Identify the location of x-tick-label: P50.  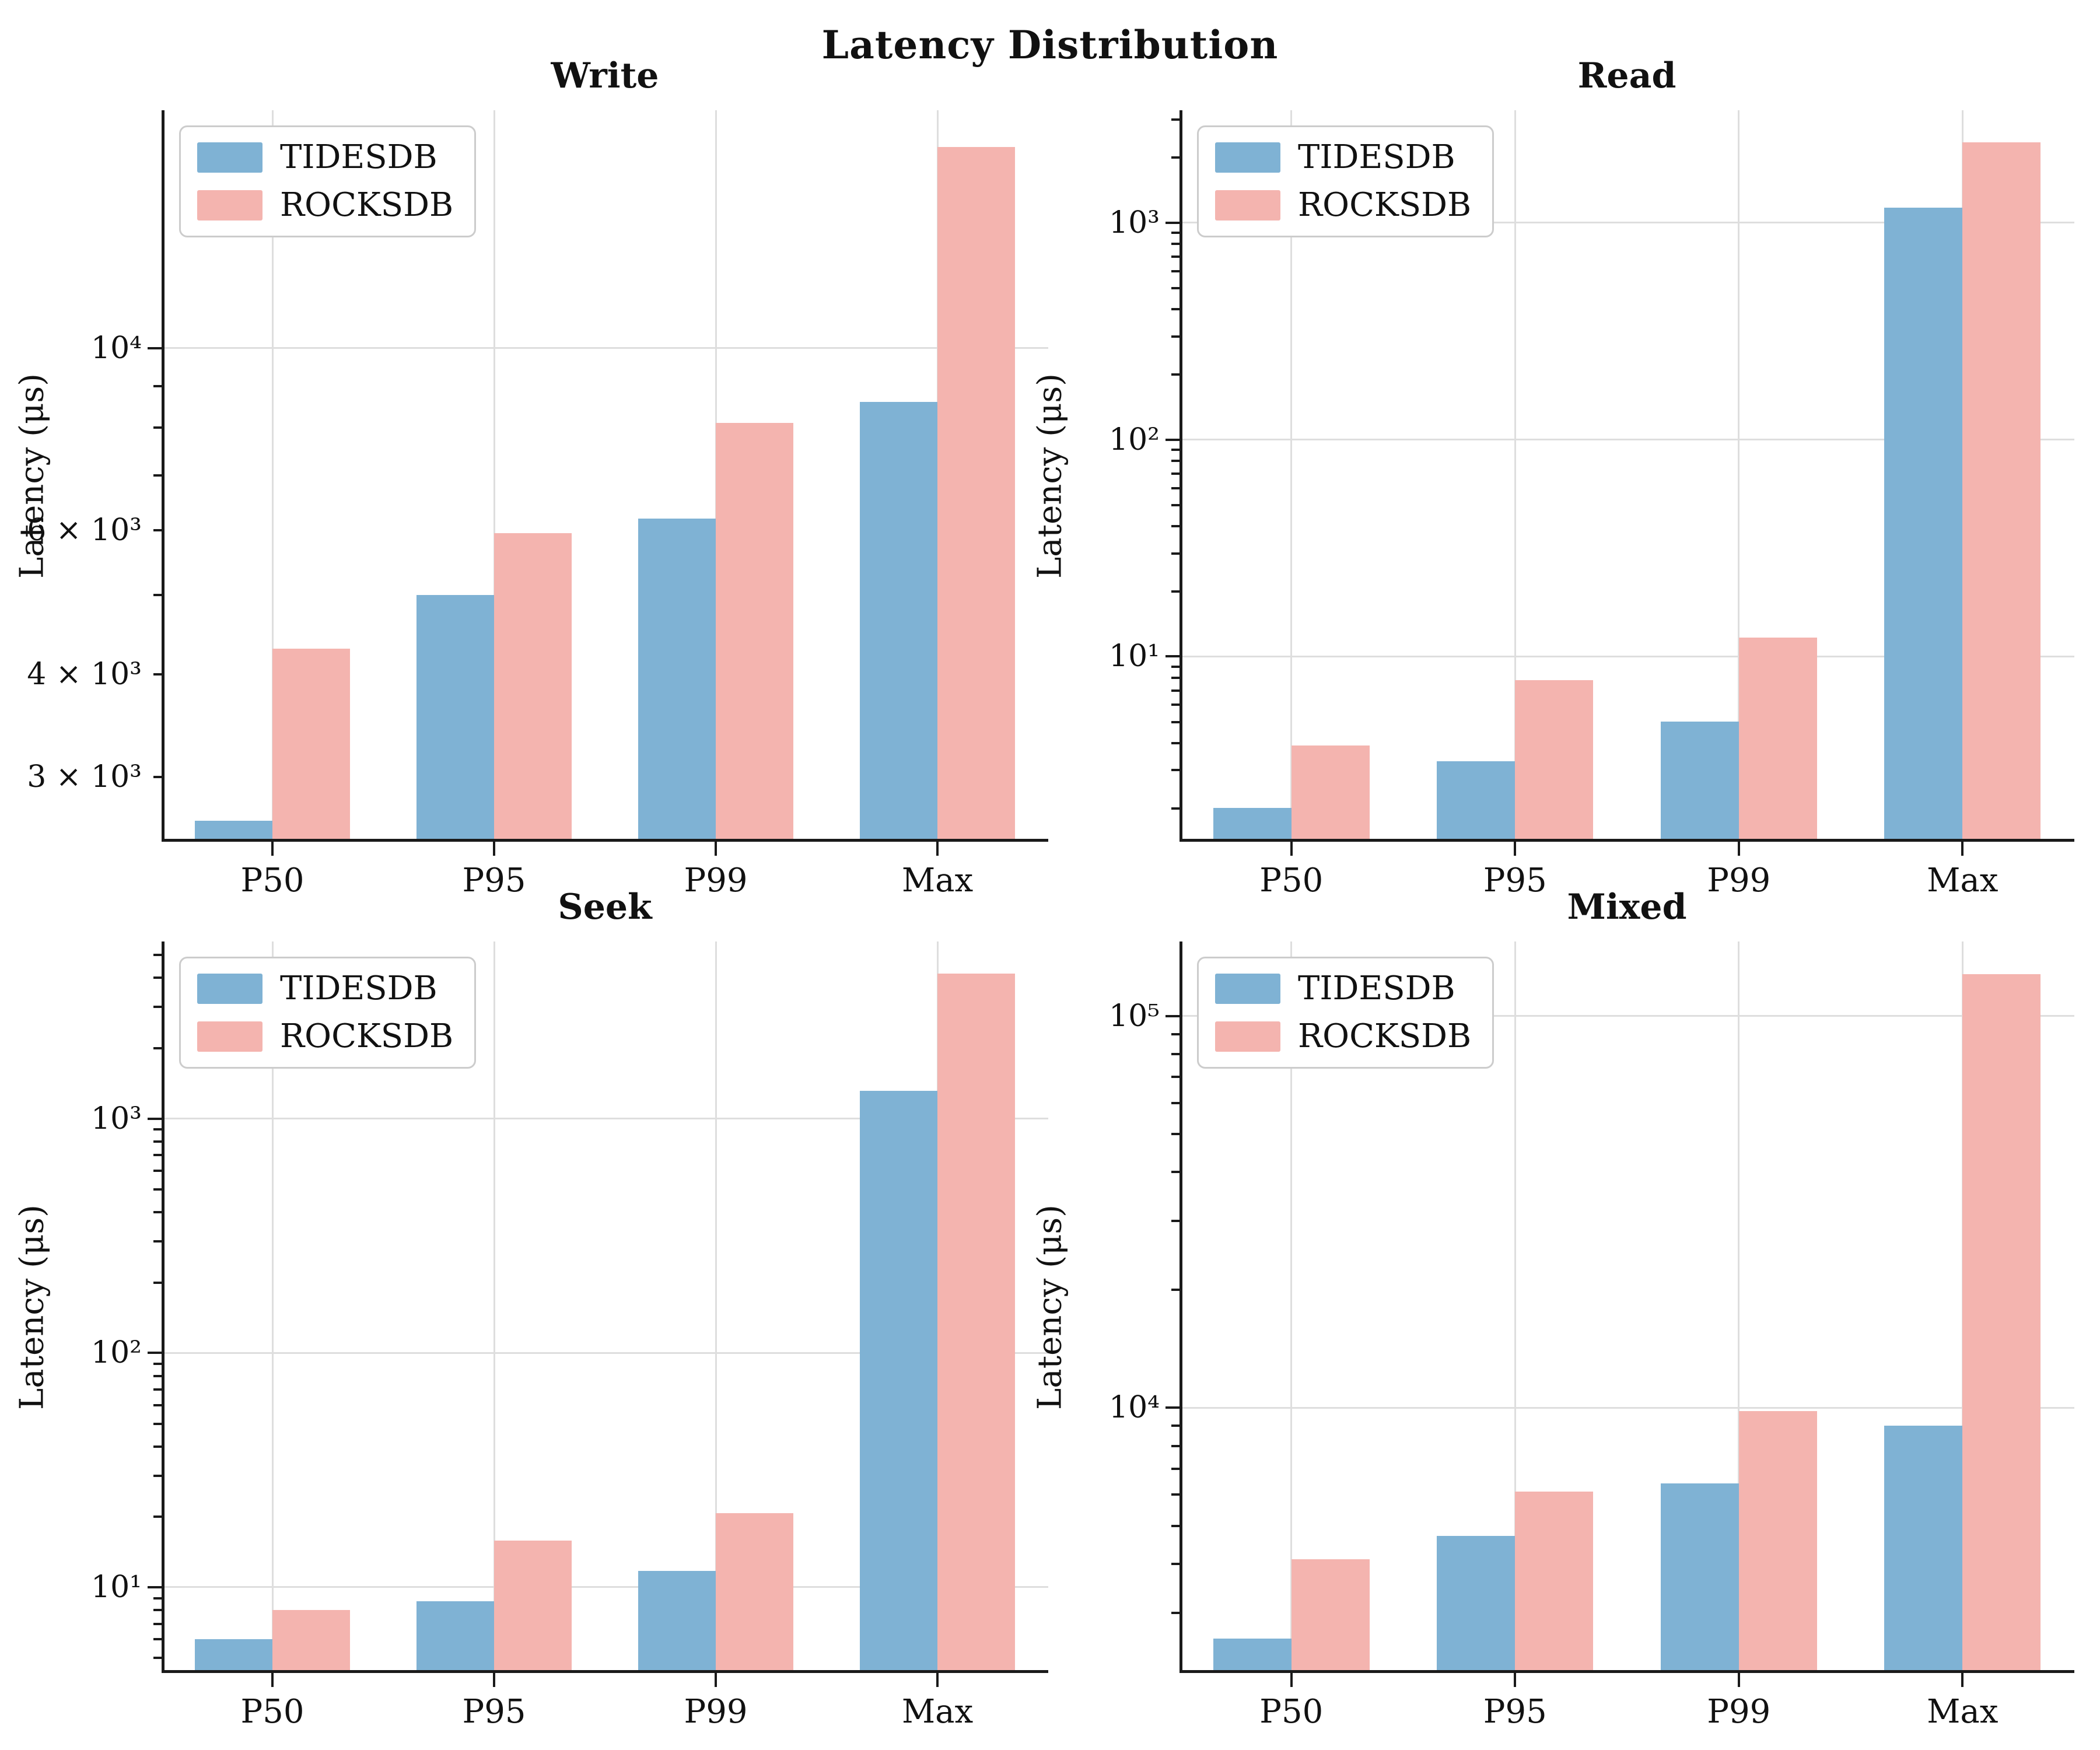
(1291, 1712).